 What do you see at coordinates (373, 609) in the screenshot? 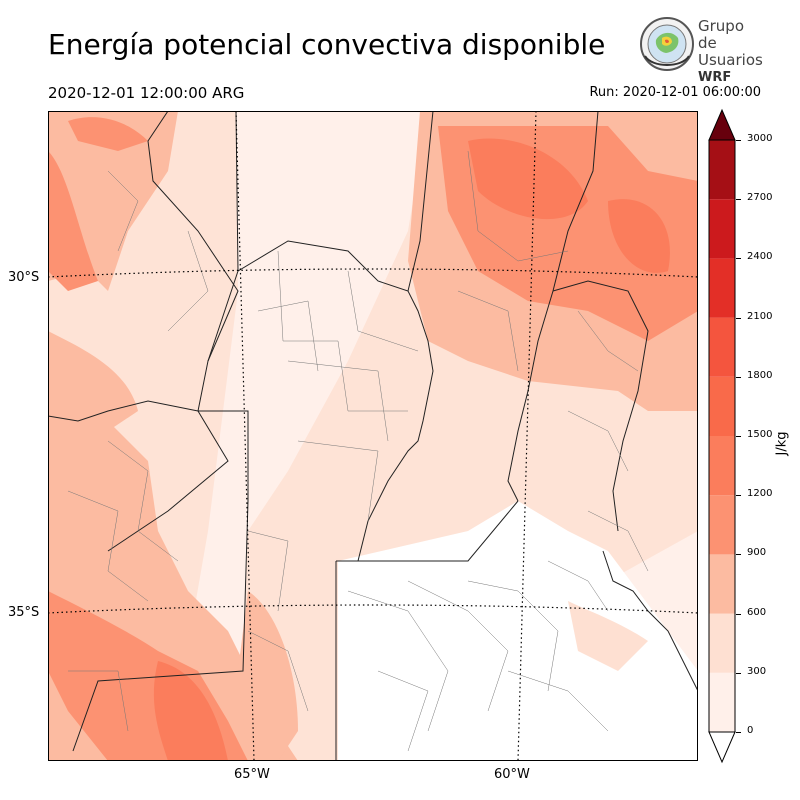
I see `parallel-35s` at bounding box center [373, 609].